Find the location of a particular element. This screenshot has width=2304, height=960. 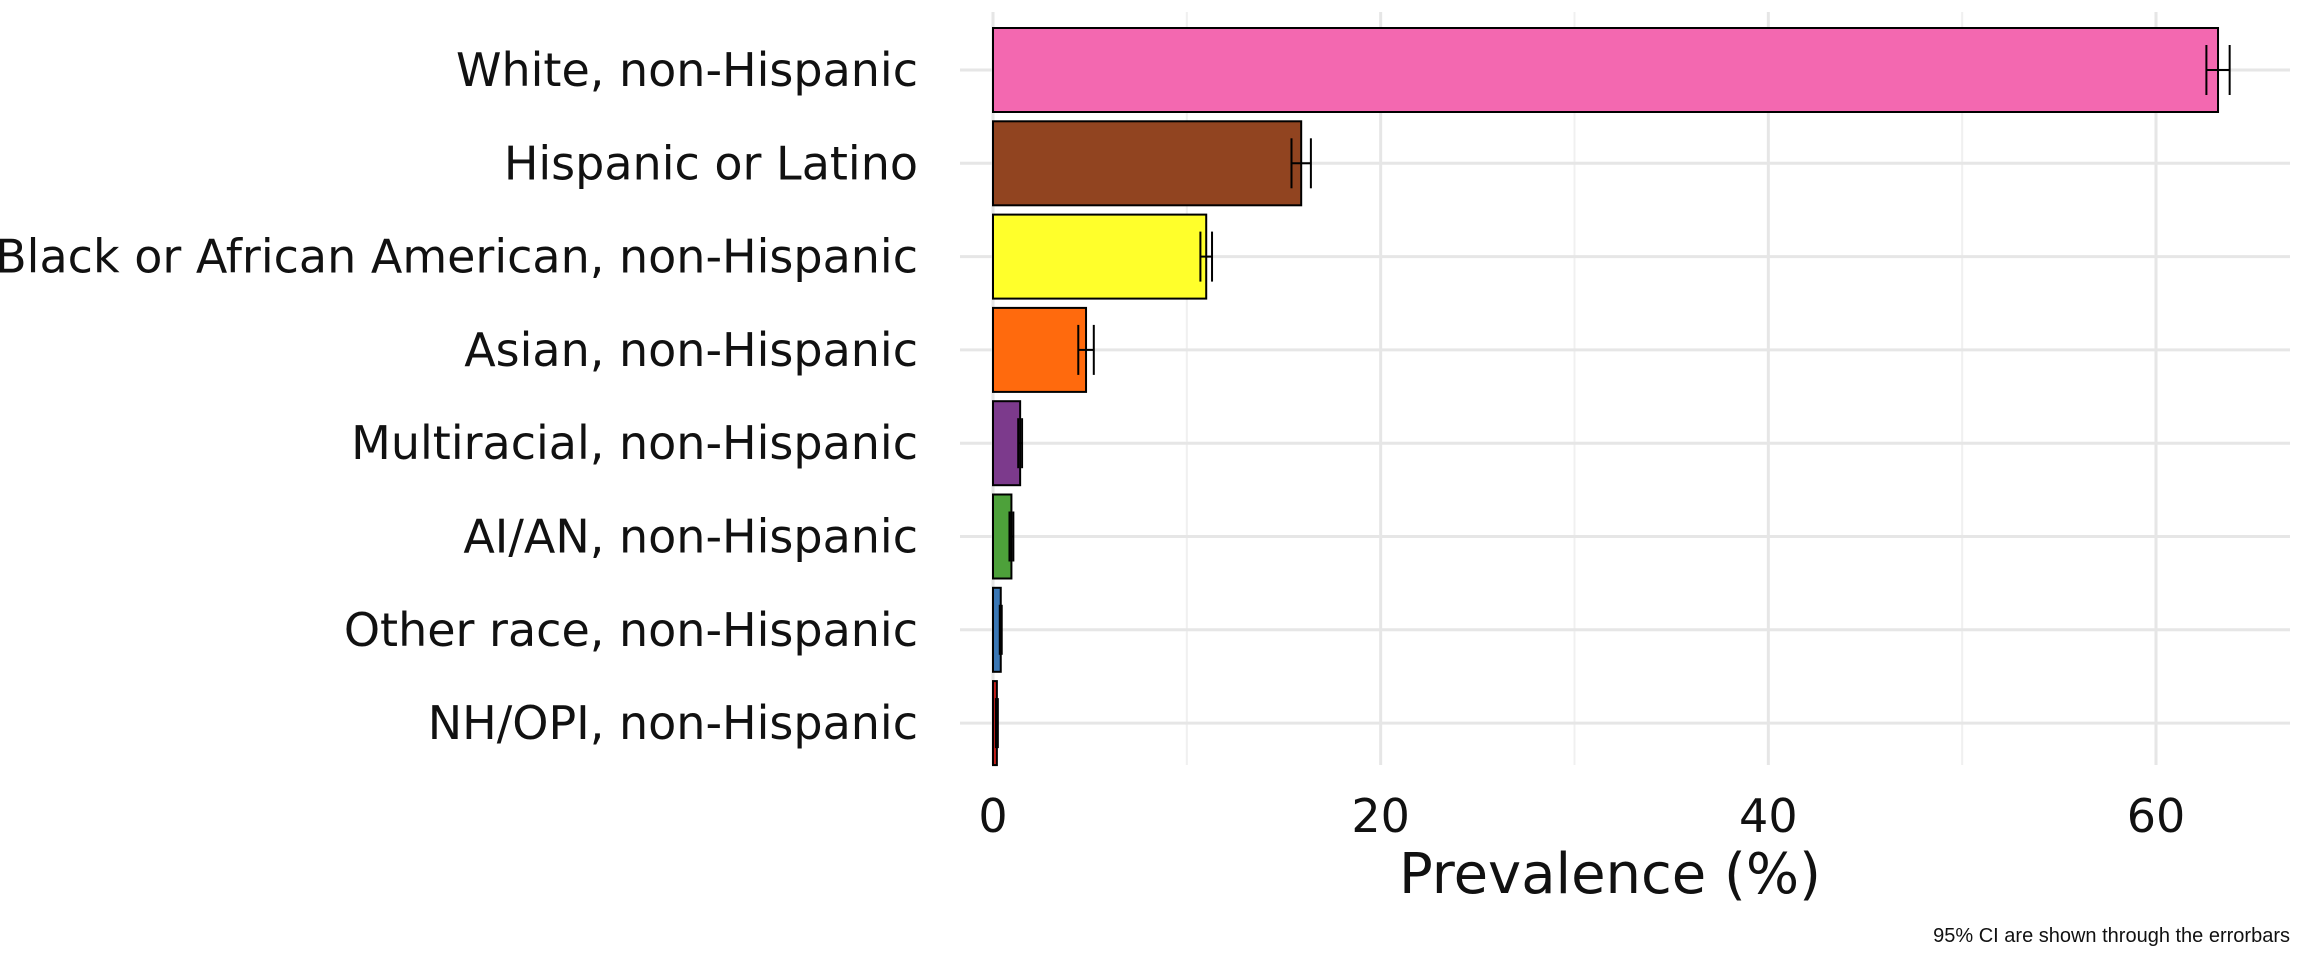

category-label-1: White, non-Hispanic is located at coordinates (687, 70).